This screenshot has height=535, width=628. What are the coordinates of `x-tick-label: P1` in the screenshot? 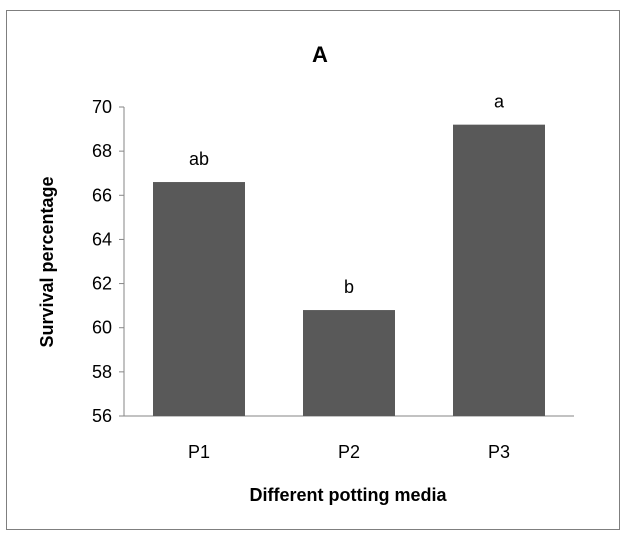 It's located at (199, 452).